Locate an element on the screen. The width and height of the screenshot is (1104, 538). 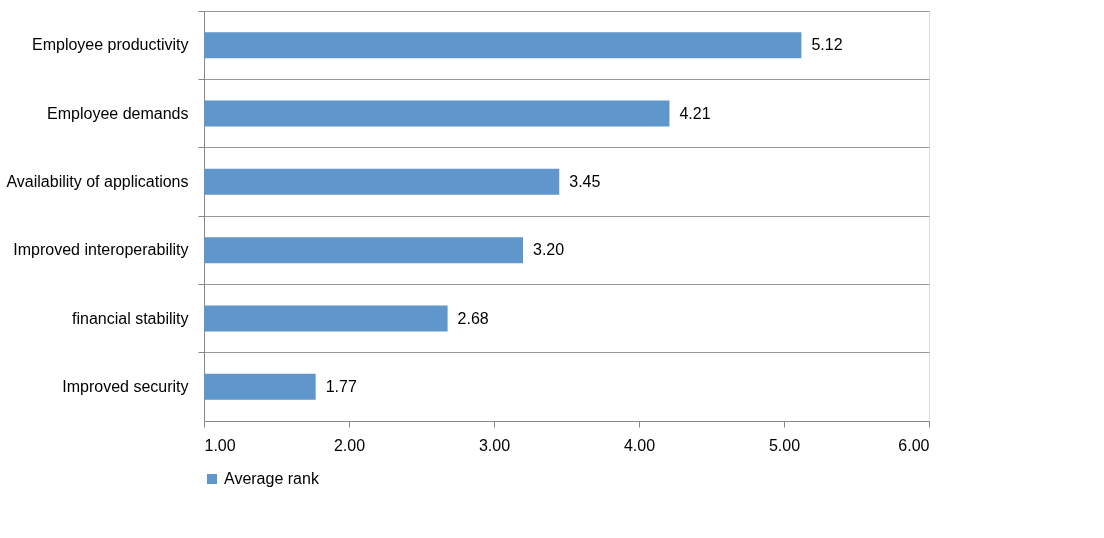
y-tick-label: Employee demands is located at coordinates (118, 113).